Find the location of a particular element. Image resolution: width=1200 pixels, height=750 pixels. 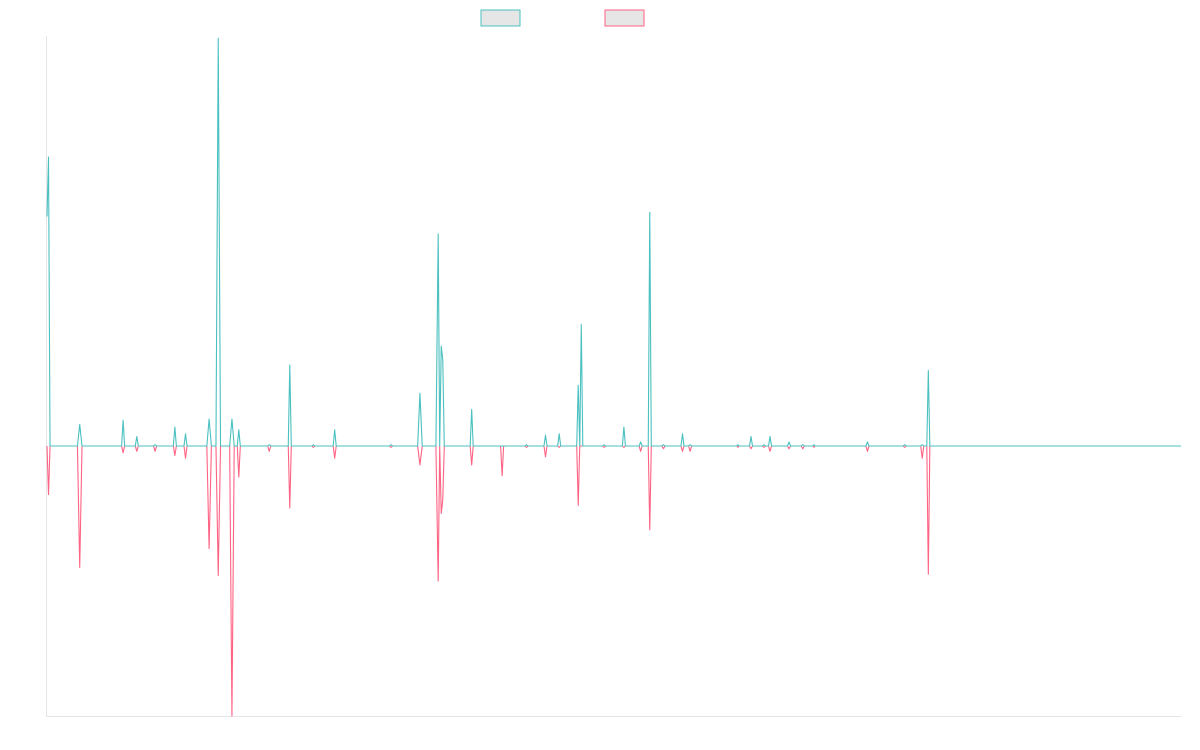

legend-swatch-series-b is located at coordinates (624, 18).